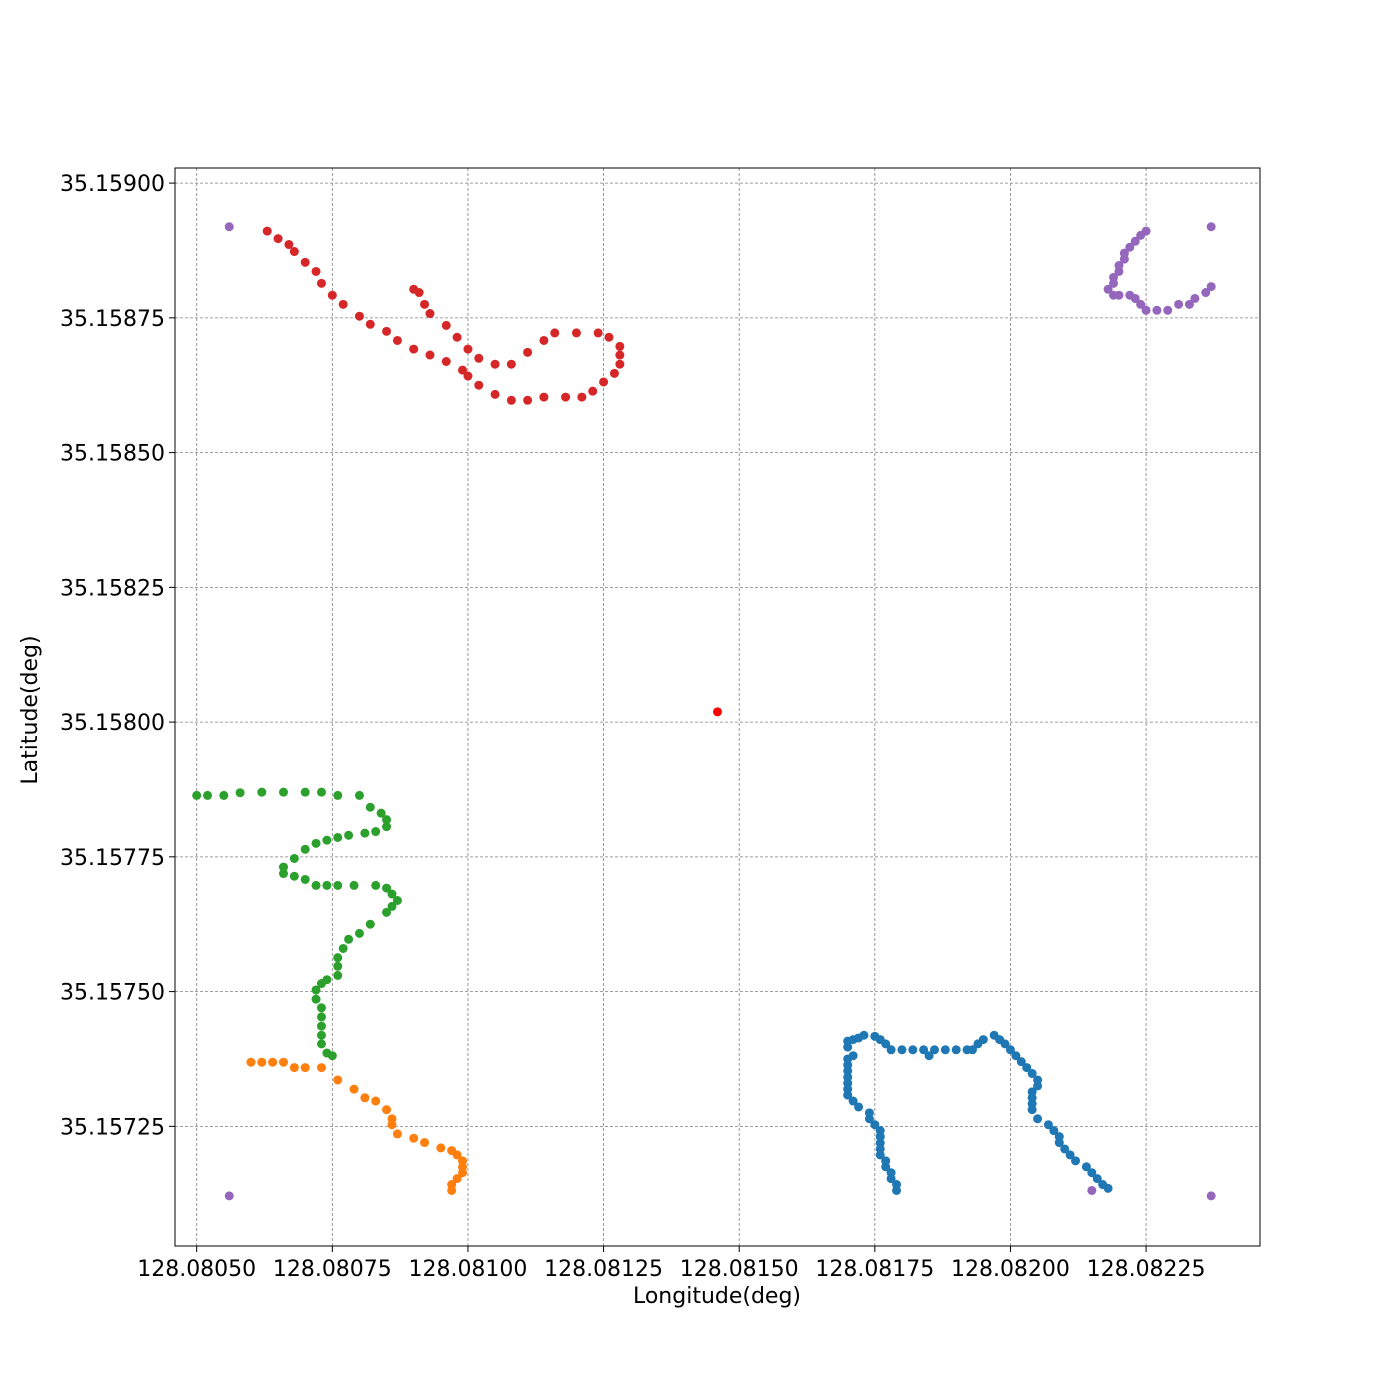 The height and width of the screenshot is (1400, 1400). What do you see at coordinates (112, 184) in the screenshot?
I see `y-tick-label: 35.15900` at bounding box center [112, 184].